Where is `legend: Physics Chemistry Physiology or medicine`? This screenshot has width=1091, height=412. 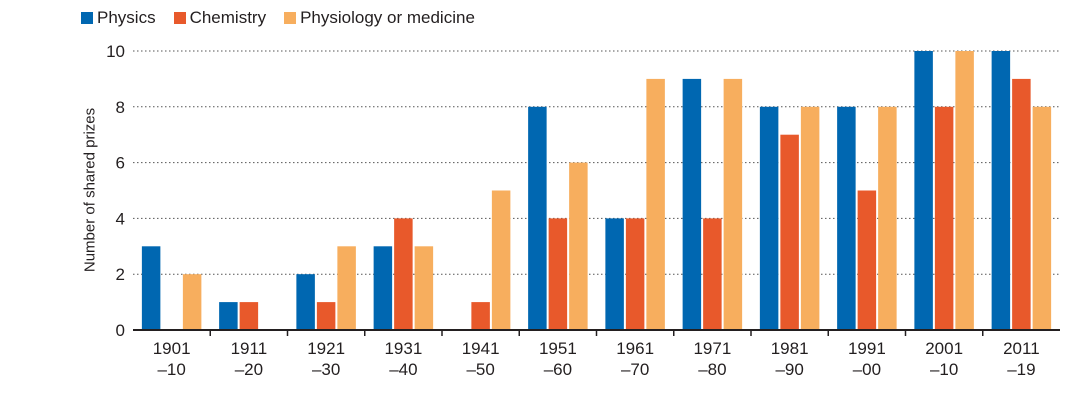 legend: Physics Chemistry Physiology or medicine is located at coordinates (287, 18).